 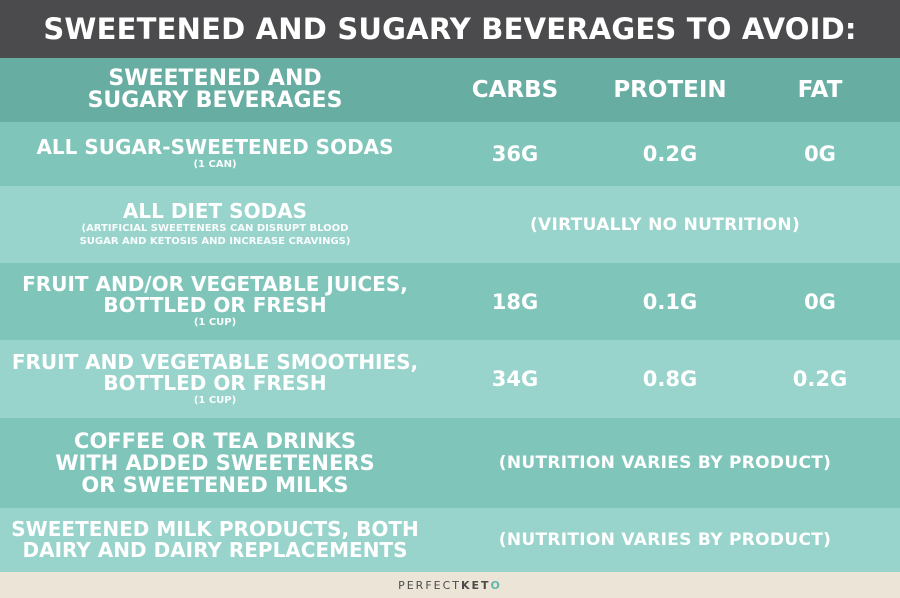 I want to click on row-name-line: OR SWEETENED MILKS, so click(x=215, y=485).